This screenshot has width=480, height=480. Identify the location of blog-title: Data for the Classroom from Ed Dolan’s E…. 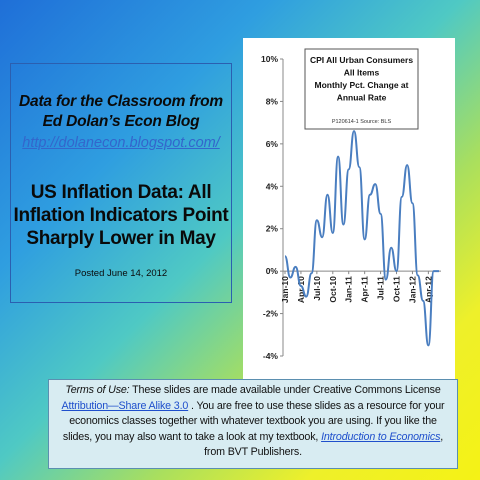
(121, 112).